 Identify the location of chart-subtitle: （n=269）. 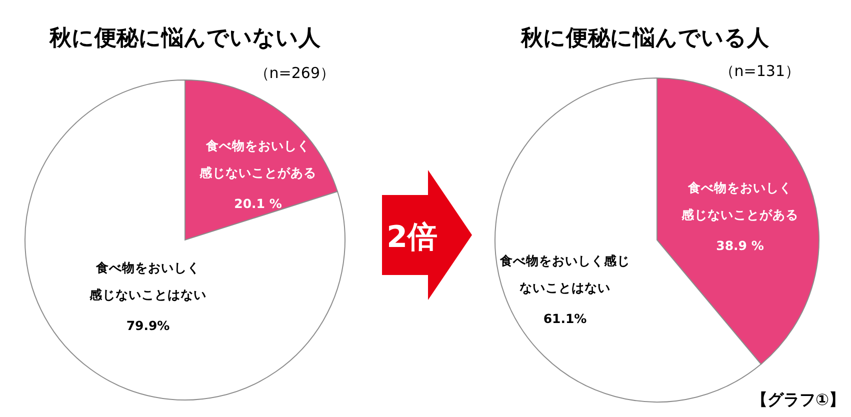
(294, 73).